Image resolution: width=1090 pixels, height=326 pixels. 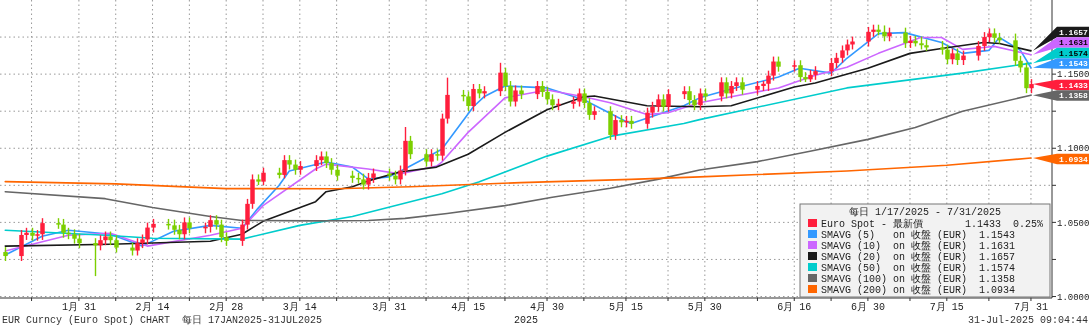 What do you see at coordinates (918, 289) in the screenshot?
I see `legend-label: SMAVG (200) on 收盤 (EUR) 1.0934` at bounding box center [918, 289].